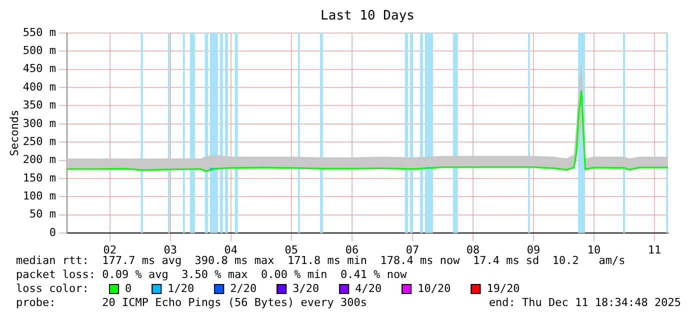  Describe the element at coordinates (306, 288) in the screenshot. I see `legend-label: 3/20` at that location.